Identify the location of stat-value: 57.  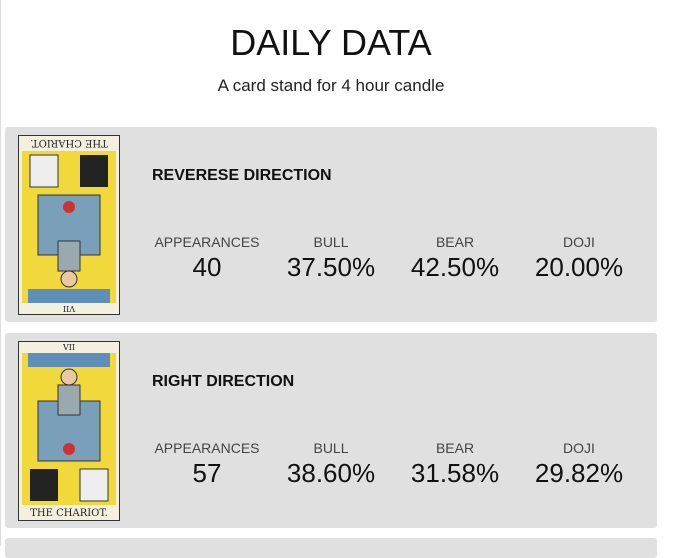
(207, 473).